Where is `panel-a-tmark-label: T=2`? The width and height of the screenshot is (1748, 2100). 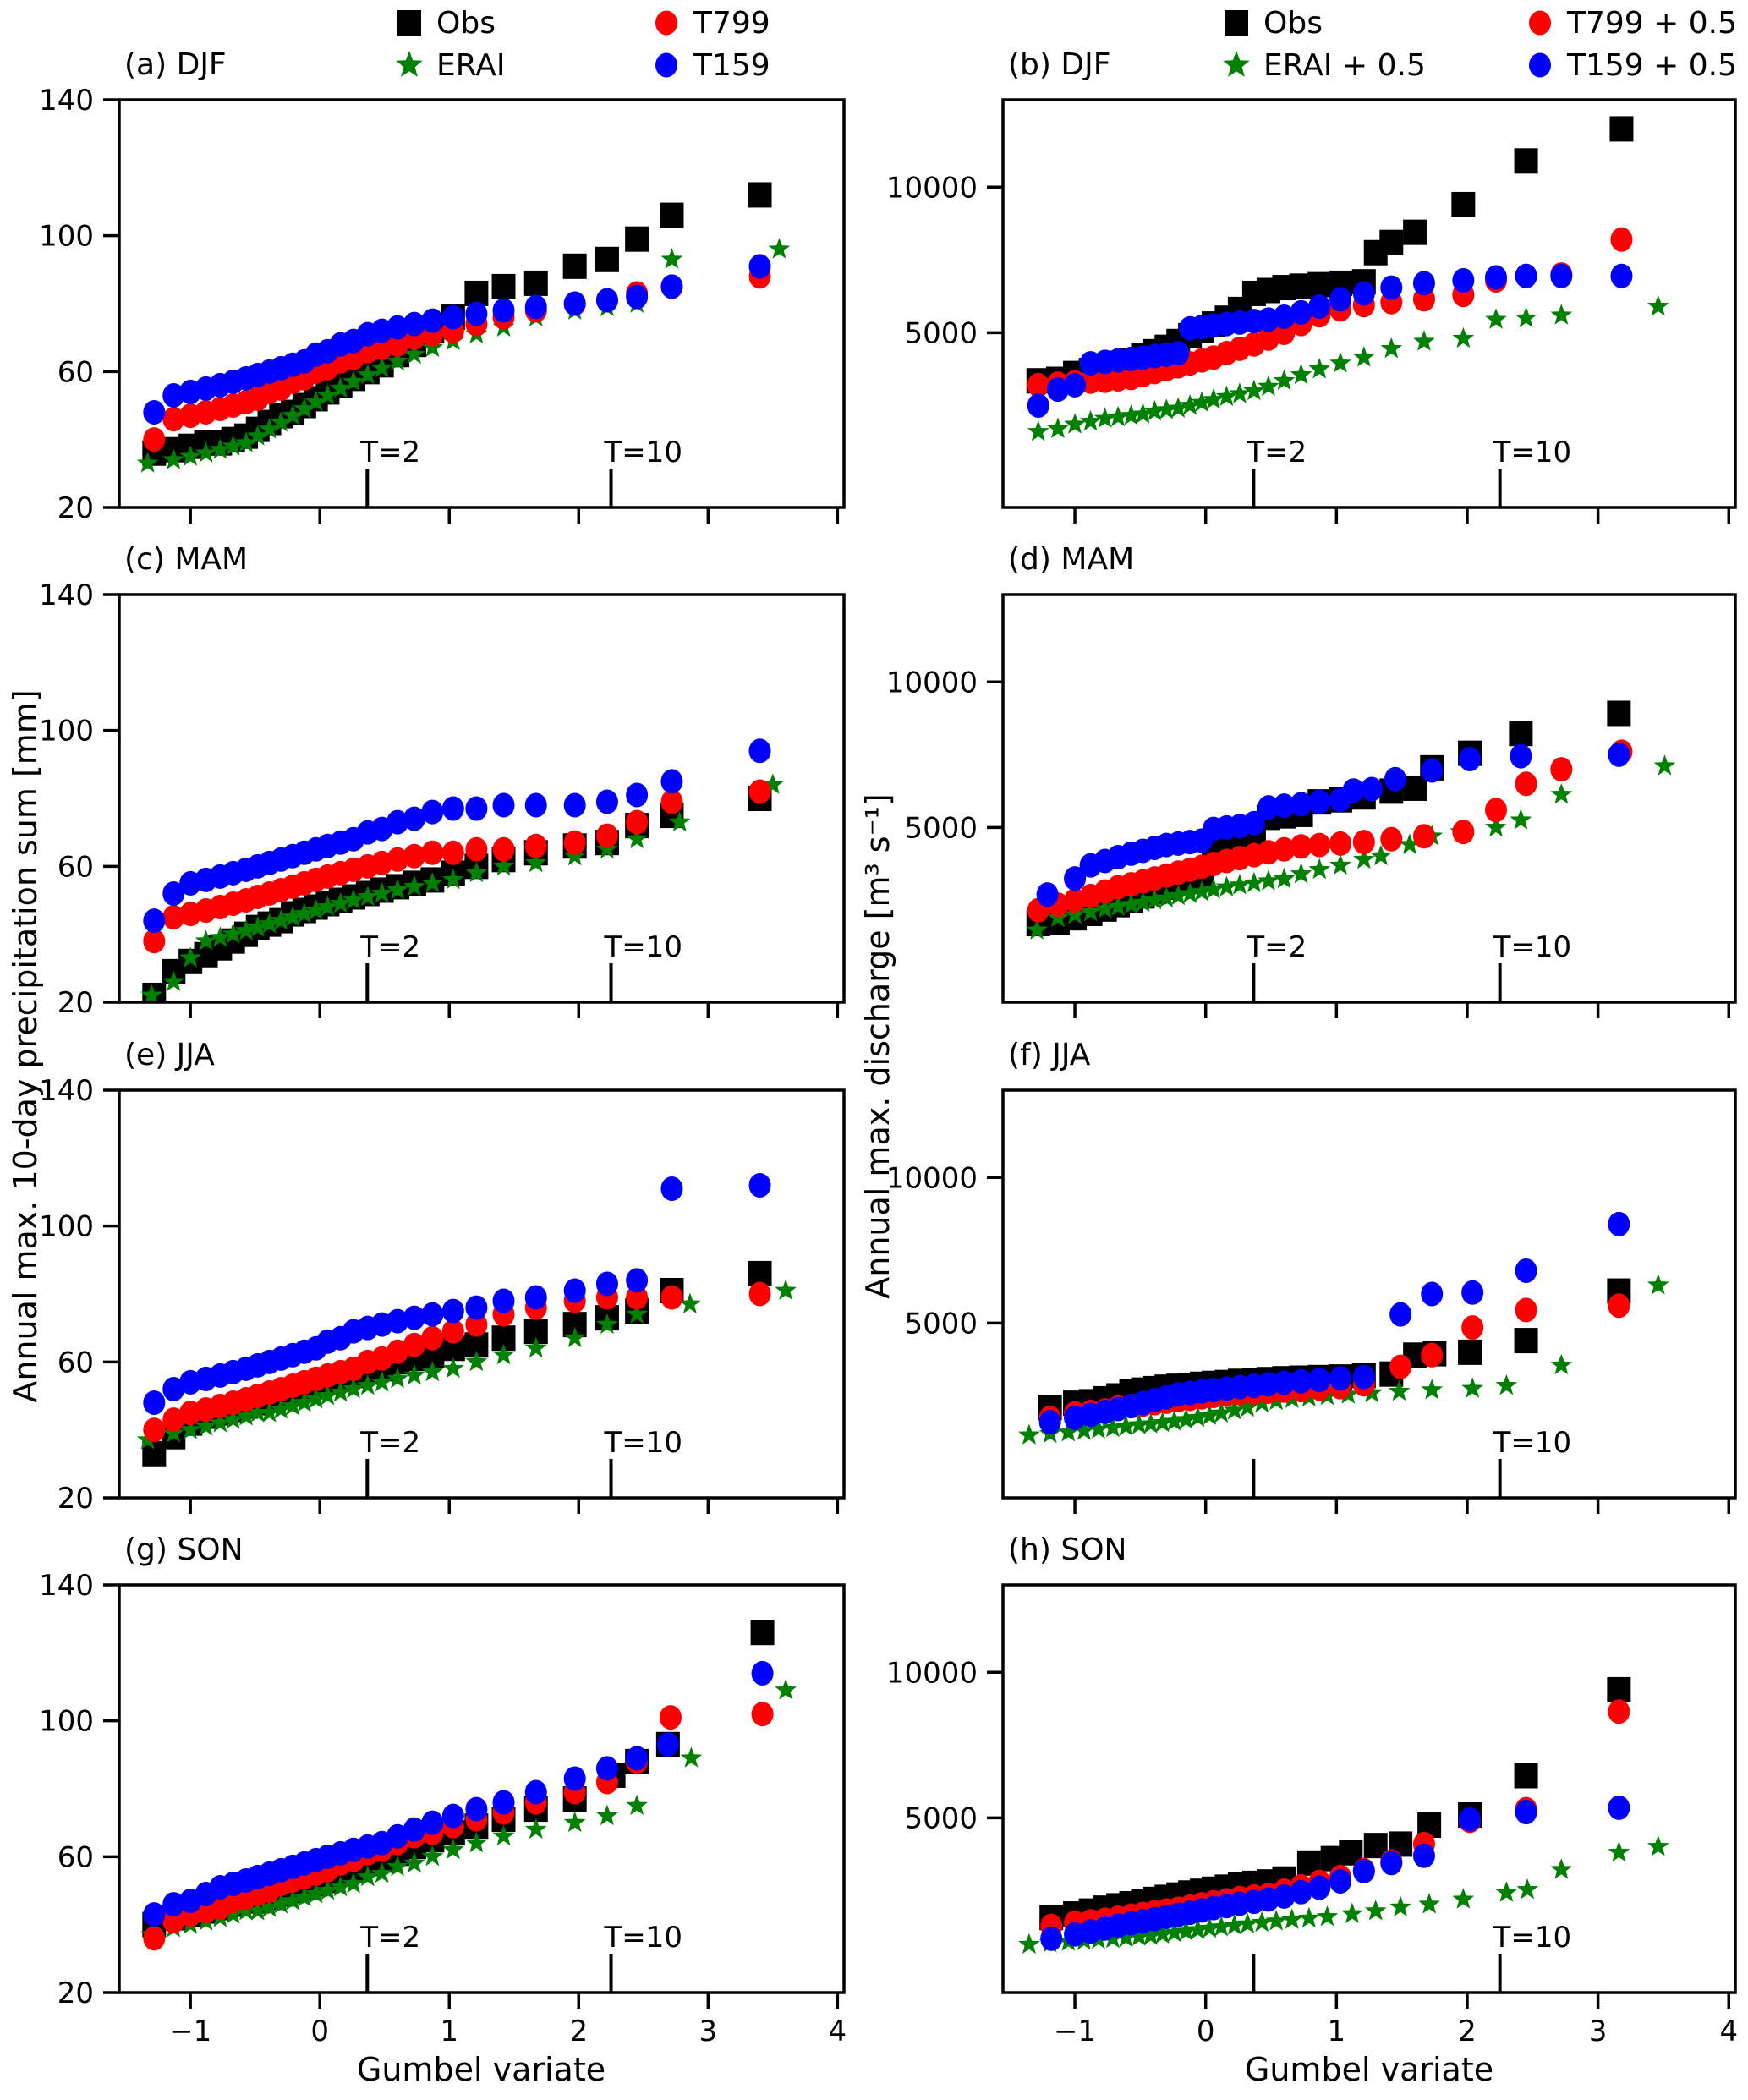 panel-a-tmark-label: T=2 is located at coordinates (389, 452).